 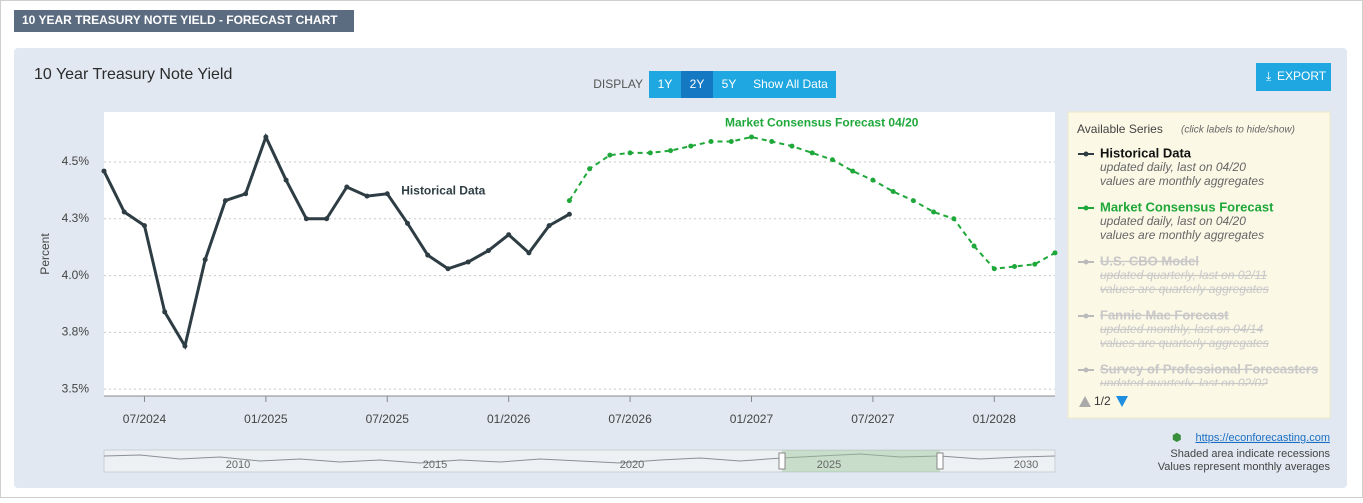 I want to click on y-tick-label: 4.0%, so click(x=76, y=275).